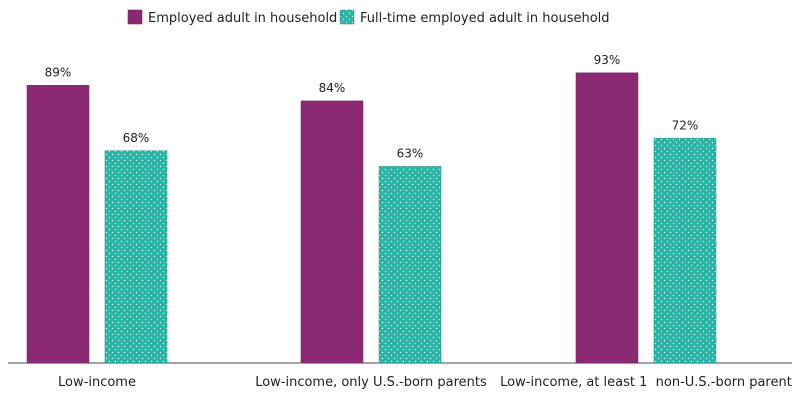  I want to click on bar-fulltime-low-income, so click(136, 257).